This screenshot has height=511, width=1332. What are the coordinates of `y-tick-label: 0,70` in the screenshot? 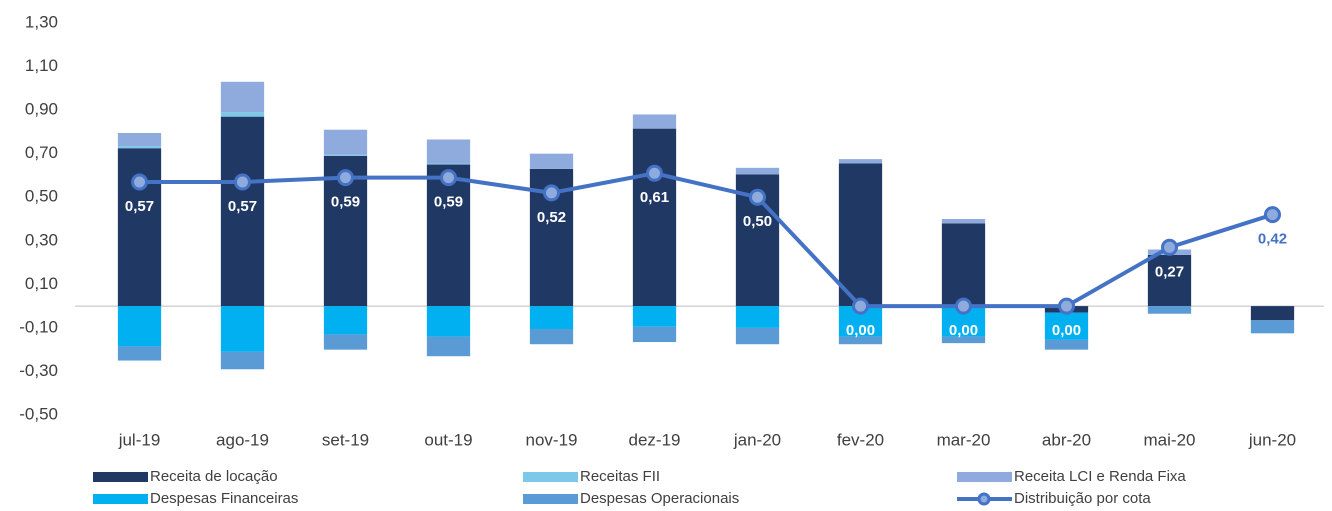 It's located at (41, 152).